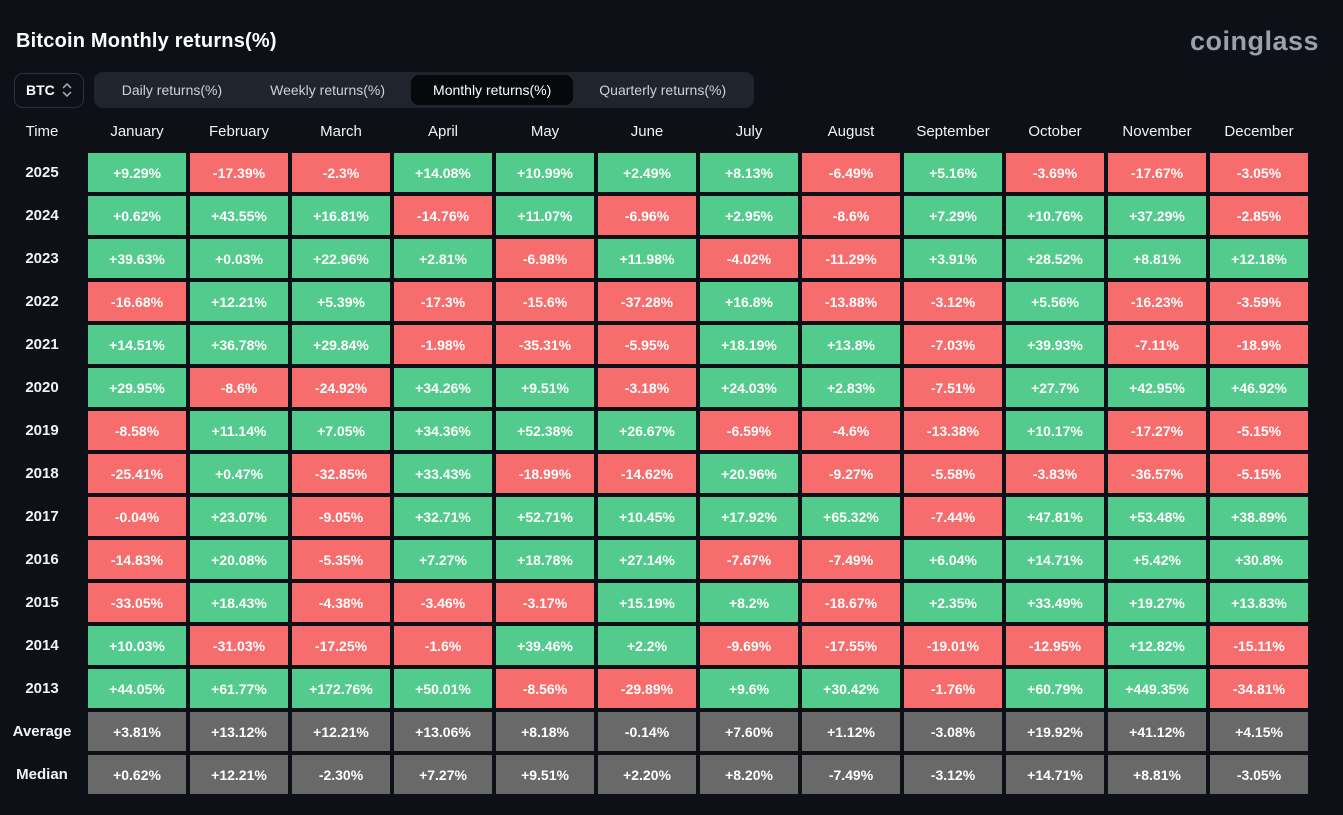  What do you see at coordinates (1259, 473) in the screenshot?
I see `return-cell: -5.15%` at bounding box center [1259, 473].